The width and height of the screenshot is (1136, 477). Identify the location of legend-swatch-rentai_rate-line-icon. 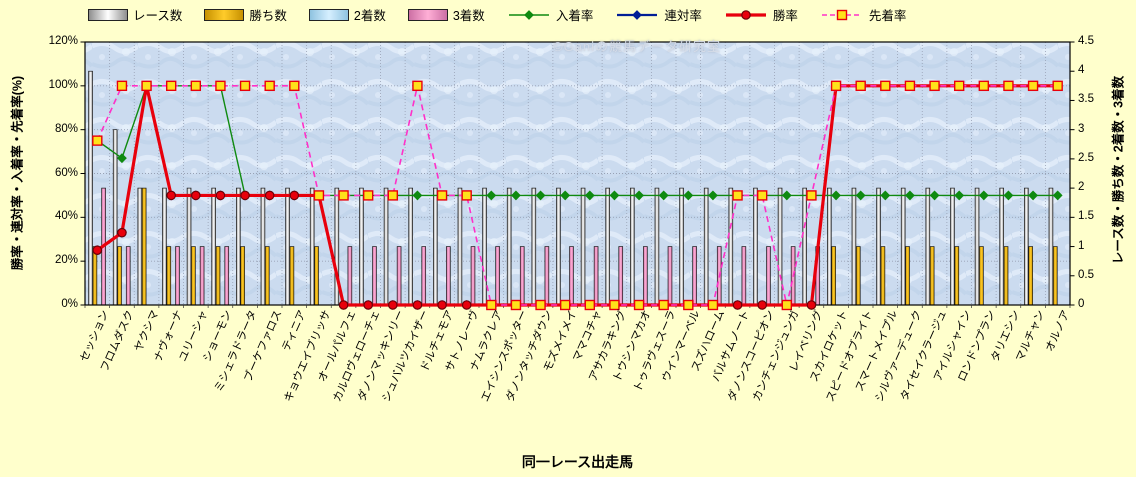
(637, 14).